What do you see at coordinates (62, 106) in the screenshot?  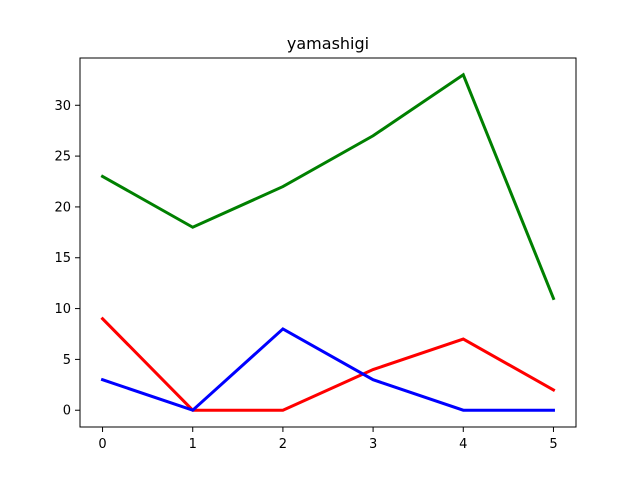 I see `y-tick-label: 30` at bounding box center [62, 106].